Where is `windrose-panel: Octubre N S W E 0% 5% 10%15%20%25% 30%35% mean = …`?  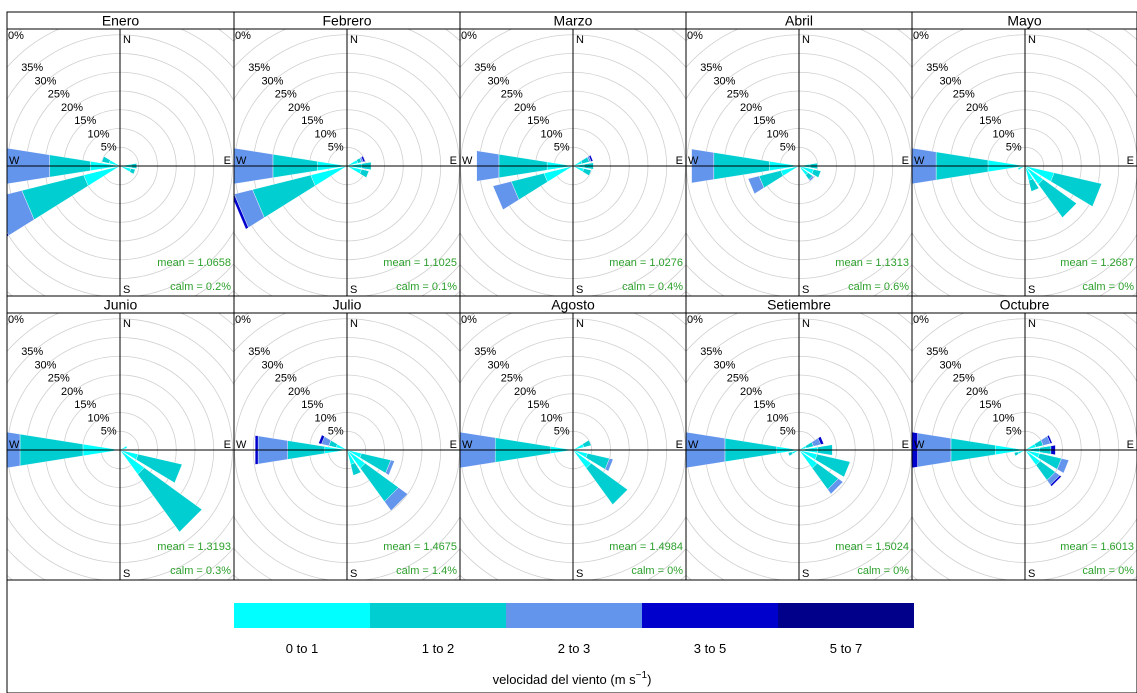 windrose-panel: Octubre N S W E 0% 5% 10%15%20%25% 30%35% mean = … is located at coordinates (1024, 438).